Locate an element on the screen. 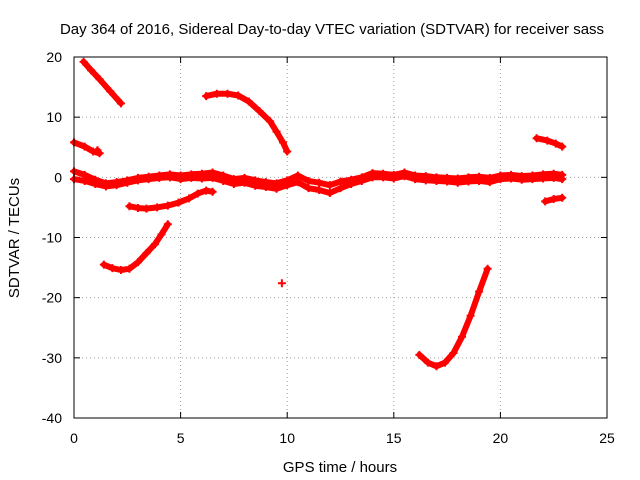  series-track-h is located at coordinates (549, 142).